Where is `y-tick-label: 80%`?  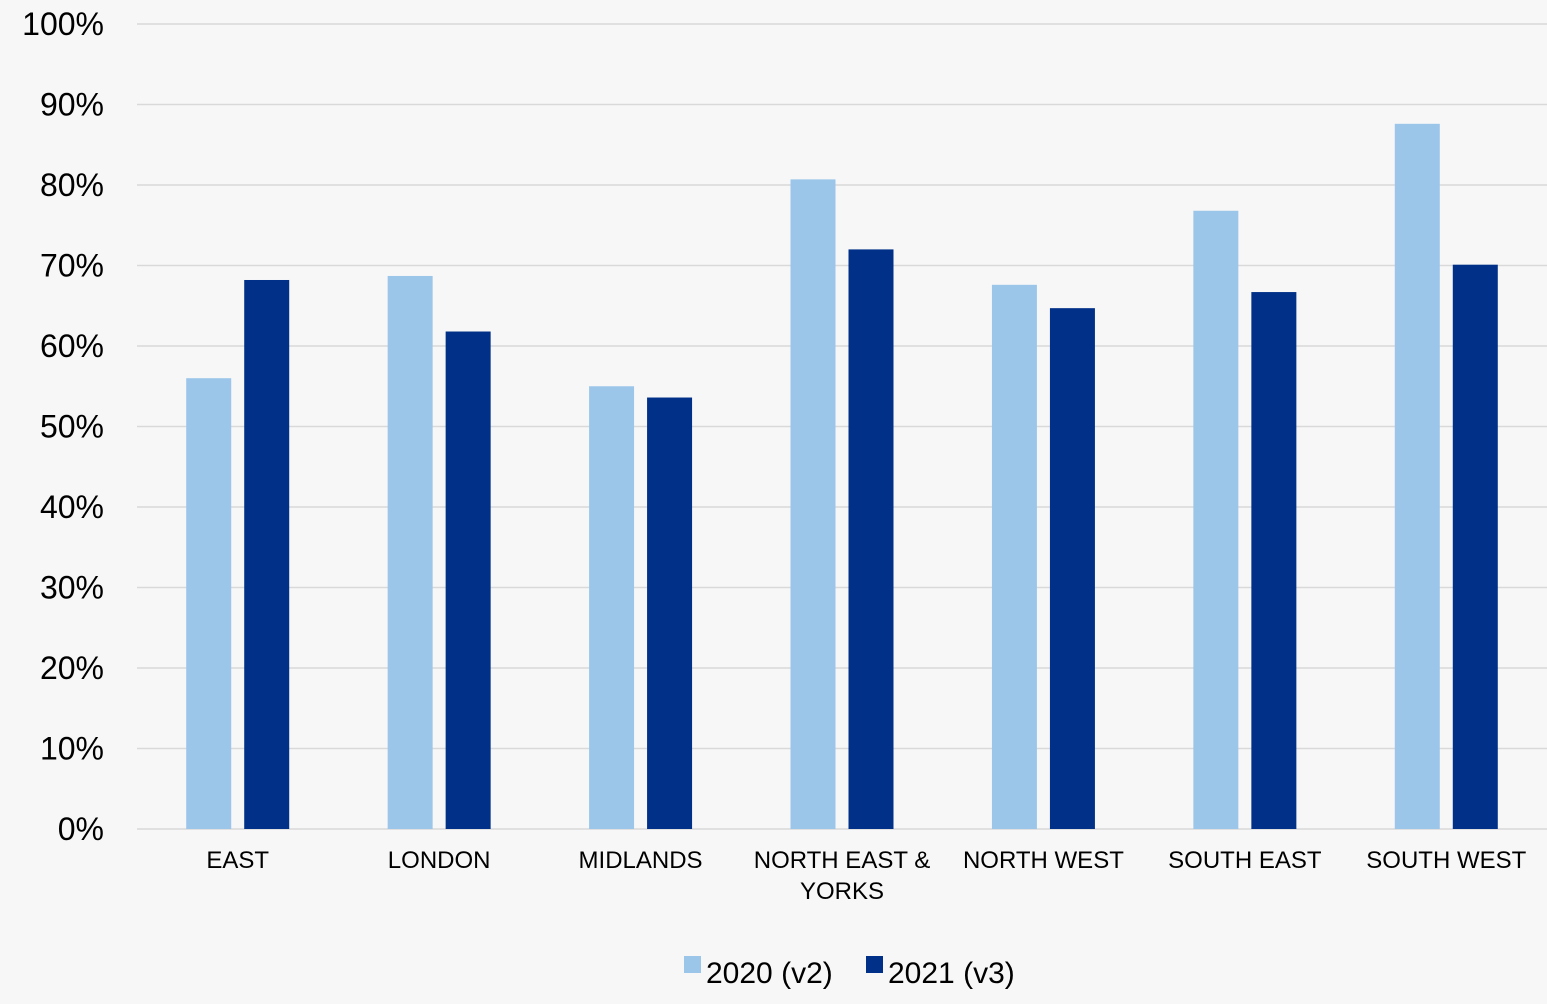
y-tick-label: 80% is located at coordinates (72, 185).